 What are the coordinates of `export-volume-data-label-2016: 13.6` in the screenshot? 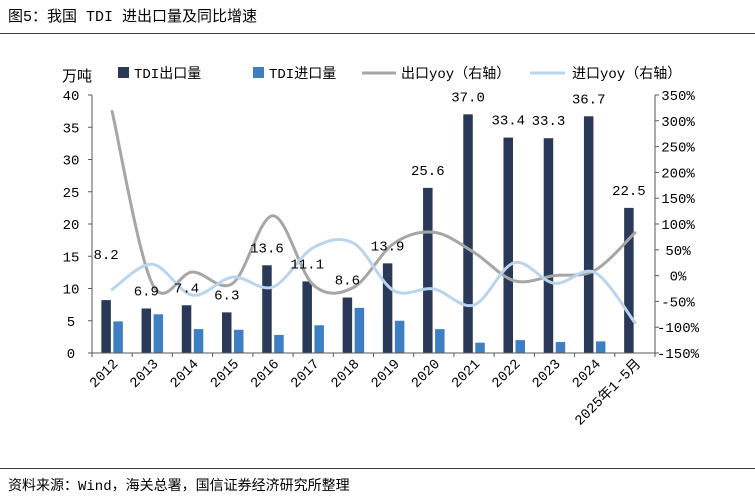 It's located at (267, 249).